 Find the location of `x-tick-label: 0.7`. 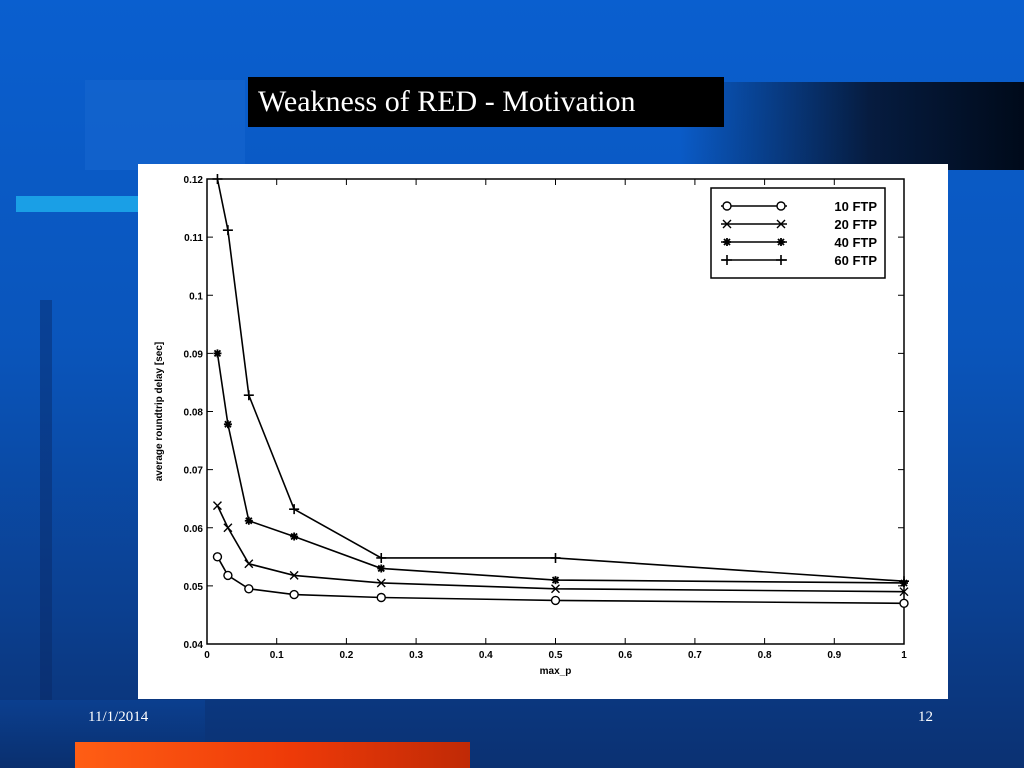

x-tick-label: 0.7 is located at coordinates (695, 655).